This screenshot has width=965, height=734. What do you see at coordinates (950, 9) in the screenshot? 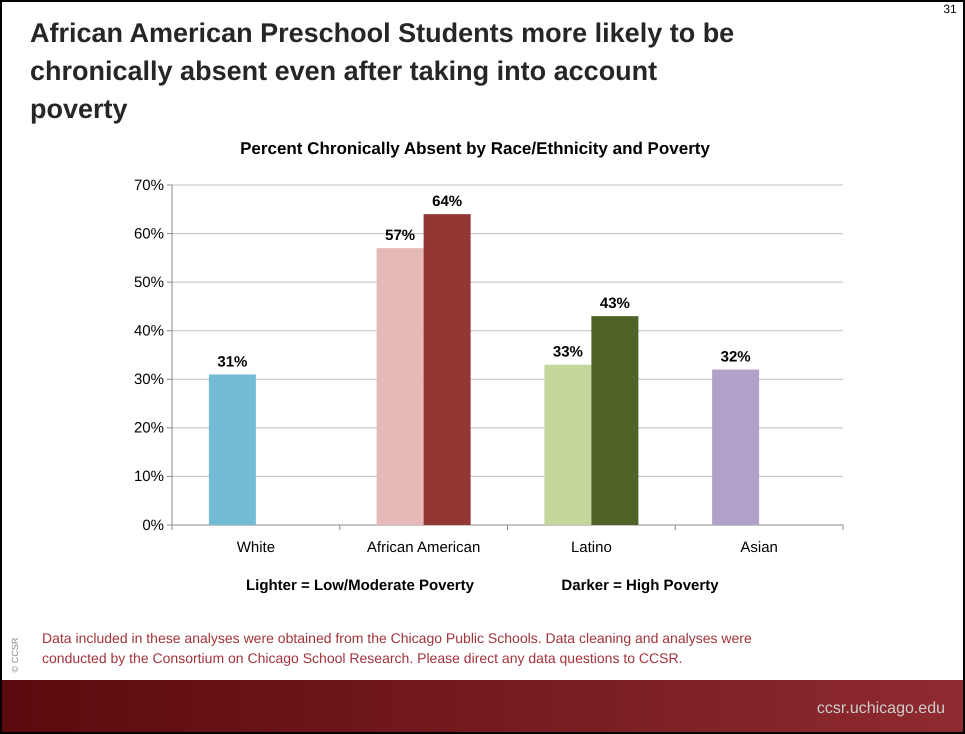
I see `text: 31` at bounding box center [950, 9].